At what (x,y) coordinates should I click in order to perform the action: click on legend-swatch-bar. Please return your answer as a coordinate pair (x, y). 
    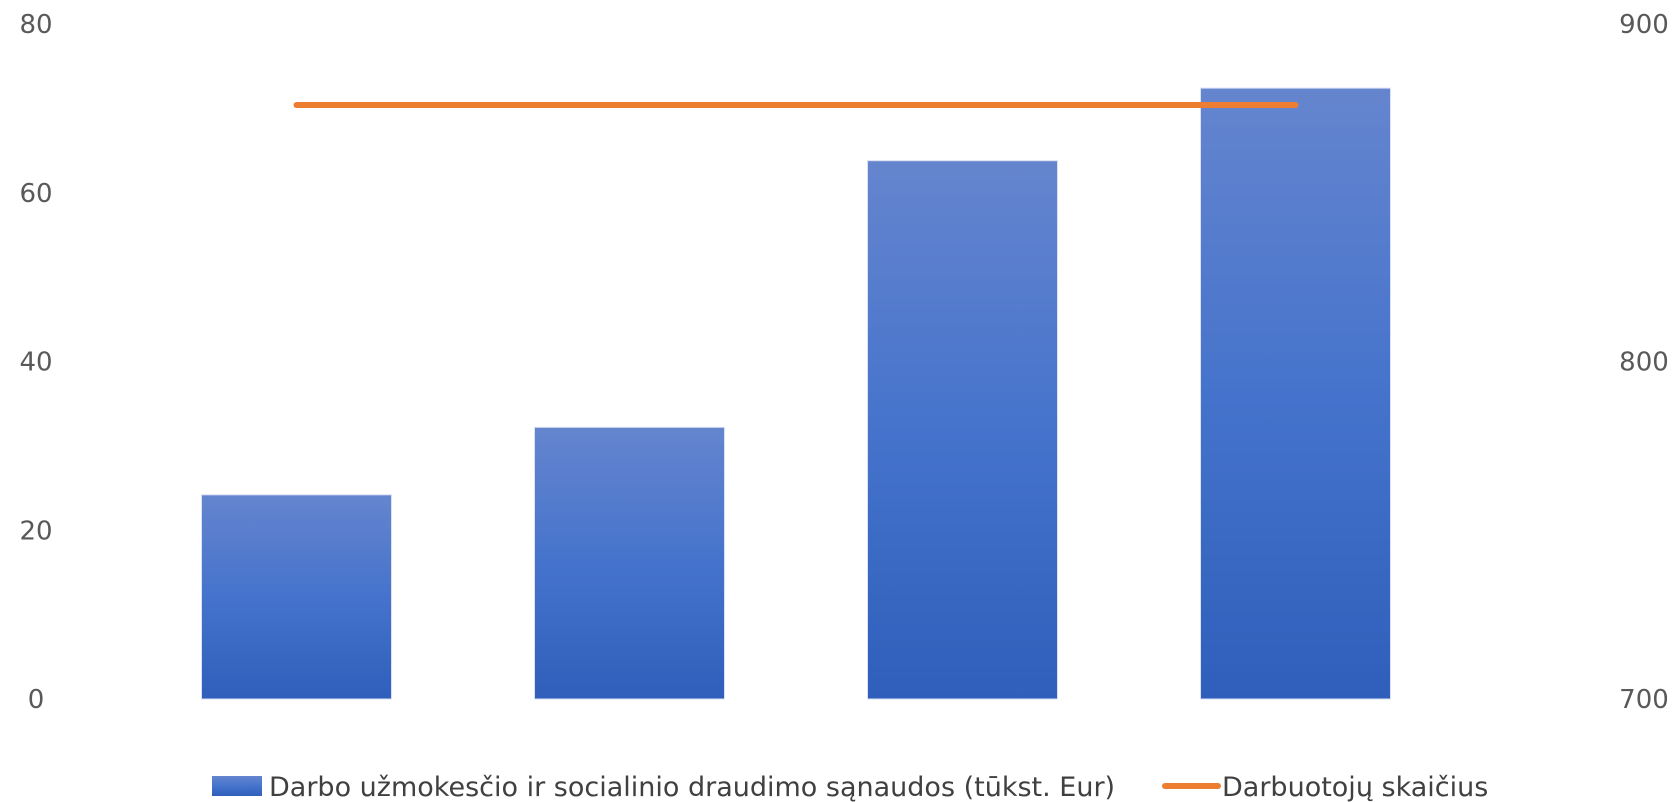
    Looking at the image, I should click on (237, 786).